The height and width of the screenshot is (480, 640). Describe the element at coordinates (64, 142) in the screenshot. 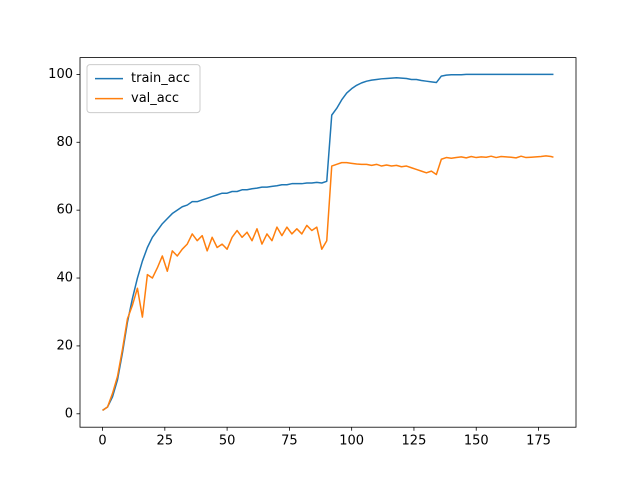

I see `y-tick-label: 80` at that location.